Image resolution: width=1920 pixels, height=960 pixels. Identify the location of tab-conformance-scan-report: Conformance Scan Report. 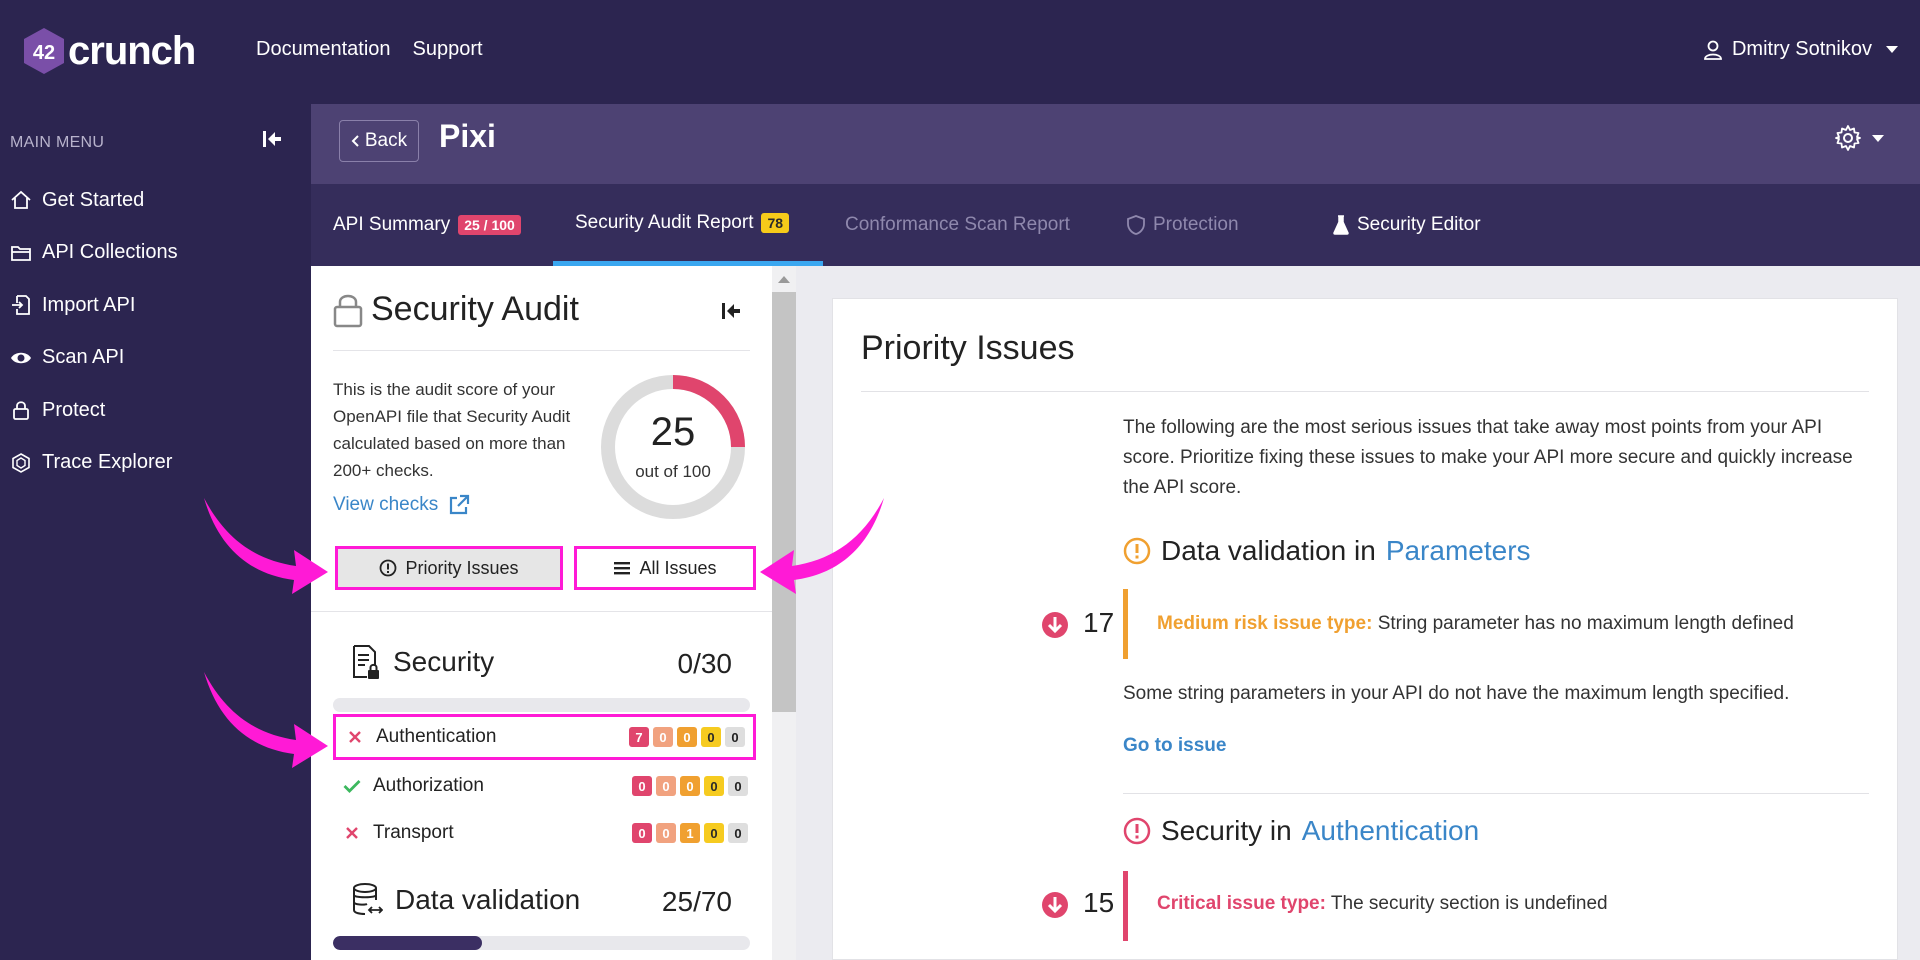
(957, 225).